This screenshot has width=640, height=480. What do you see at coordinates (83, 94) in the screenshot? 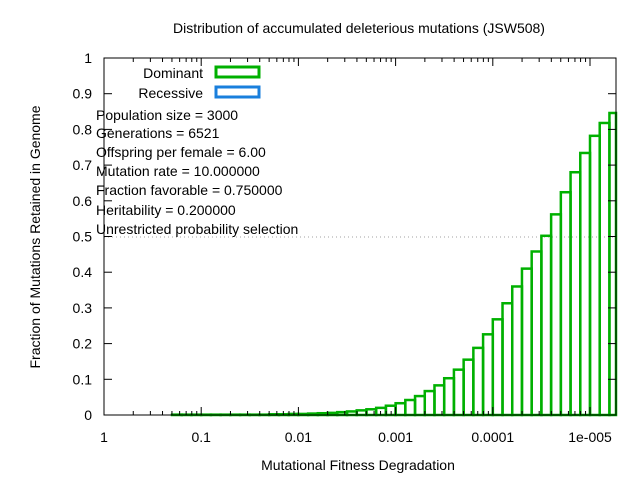
I see `y-tick-label: 0.9` at bounding box center [83, 94].